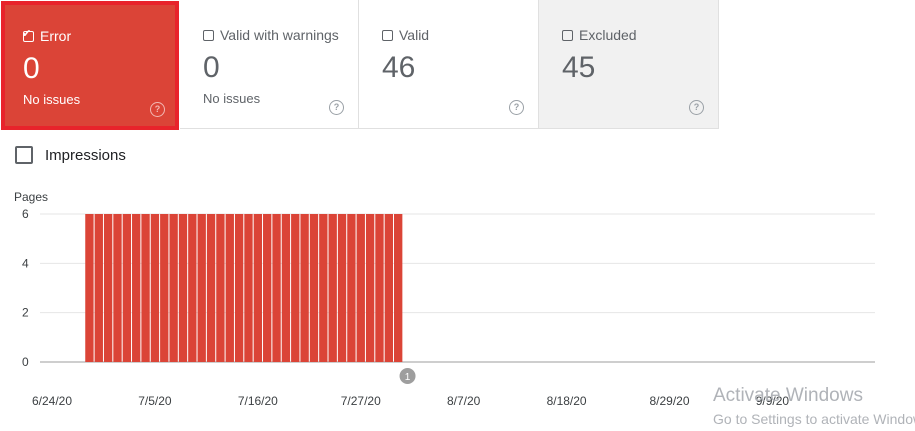  What do you see at coordinates (629, 64) in the screenshot?
I see `tile-excluded: Excluded 45 ?` at bounding box center [629, 64].